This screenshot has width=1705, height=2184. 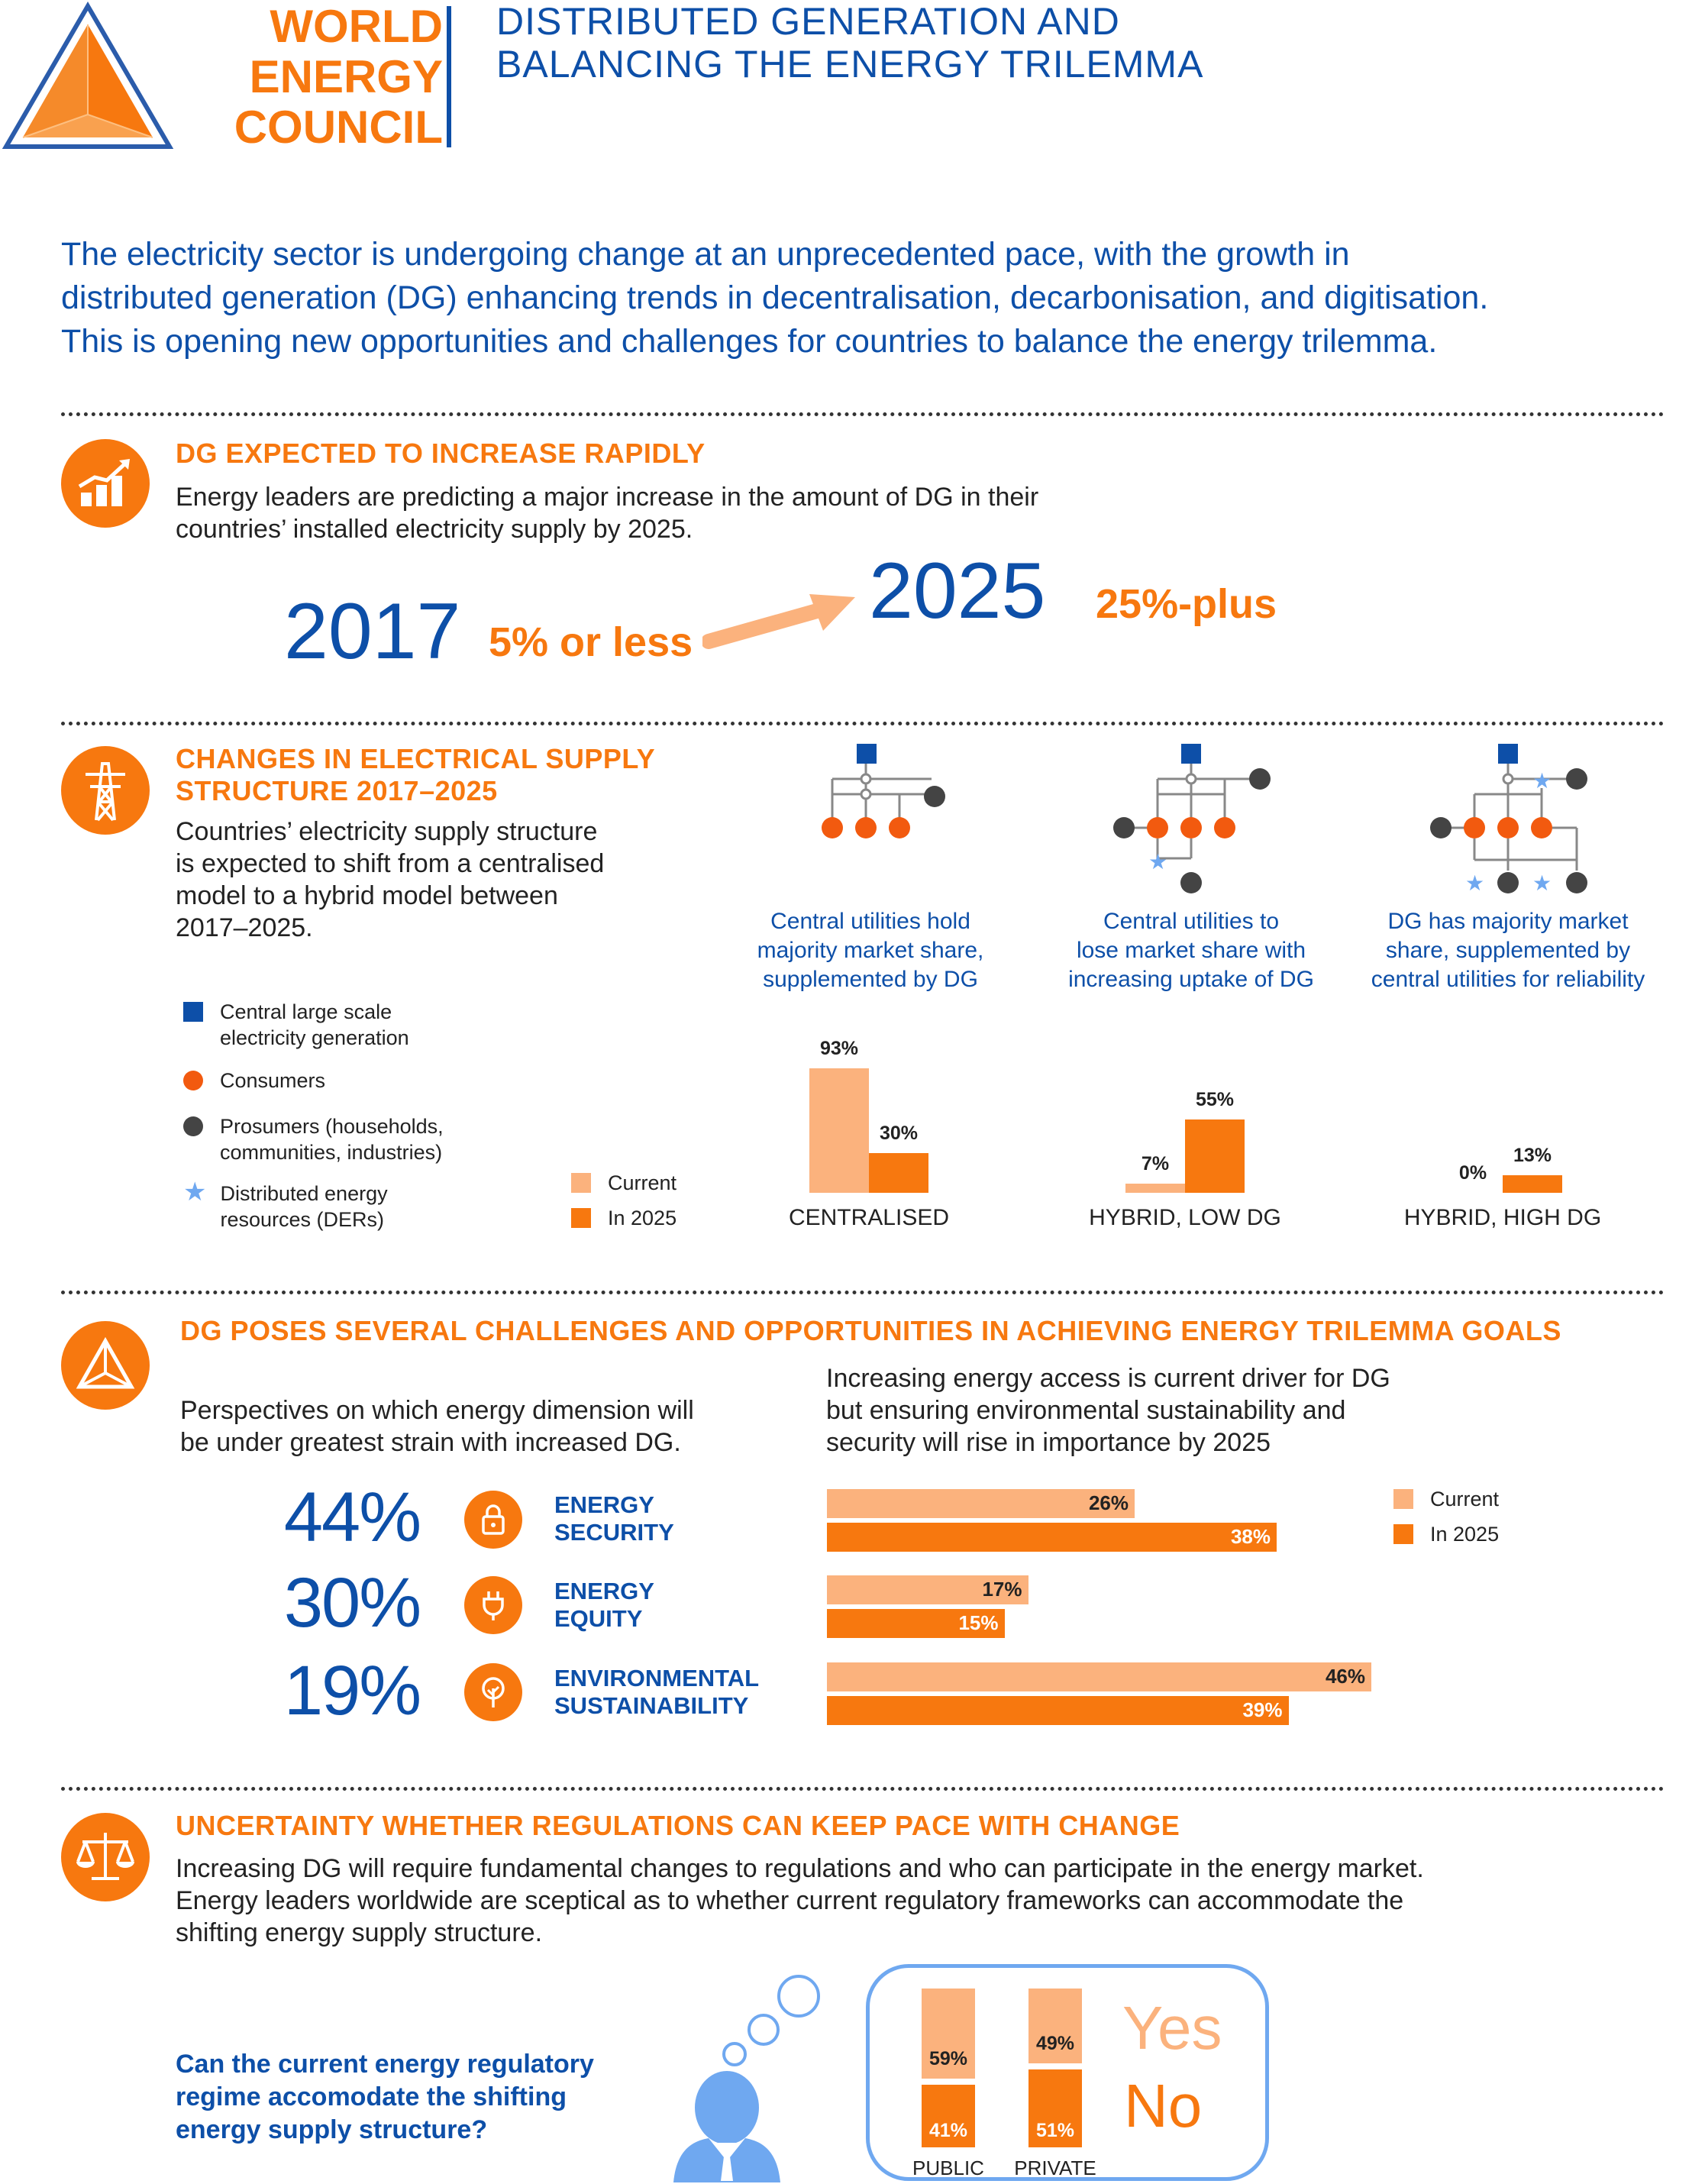 What do you see at coordinates (642, 1218) in the screenshot?
I see `legend-2025-label: In 2025` at bounding box center [642, 1218].